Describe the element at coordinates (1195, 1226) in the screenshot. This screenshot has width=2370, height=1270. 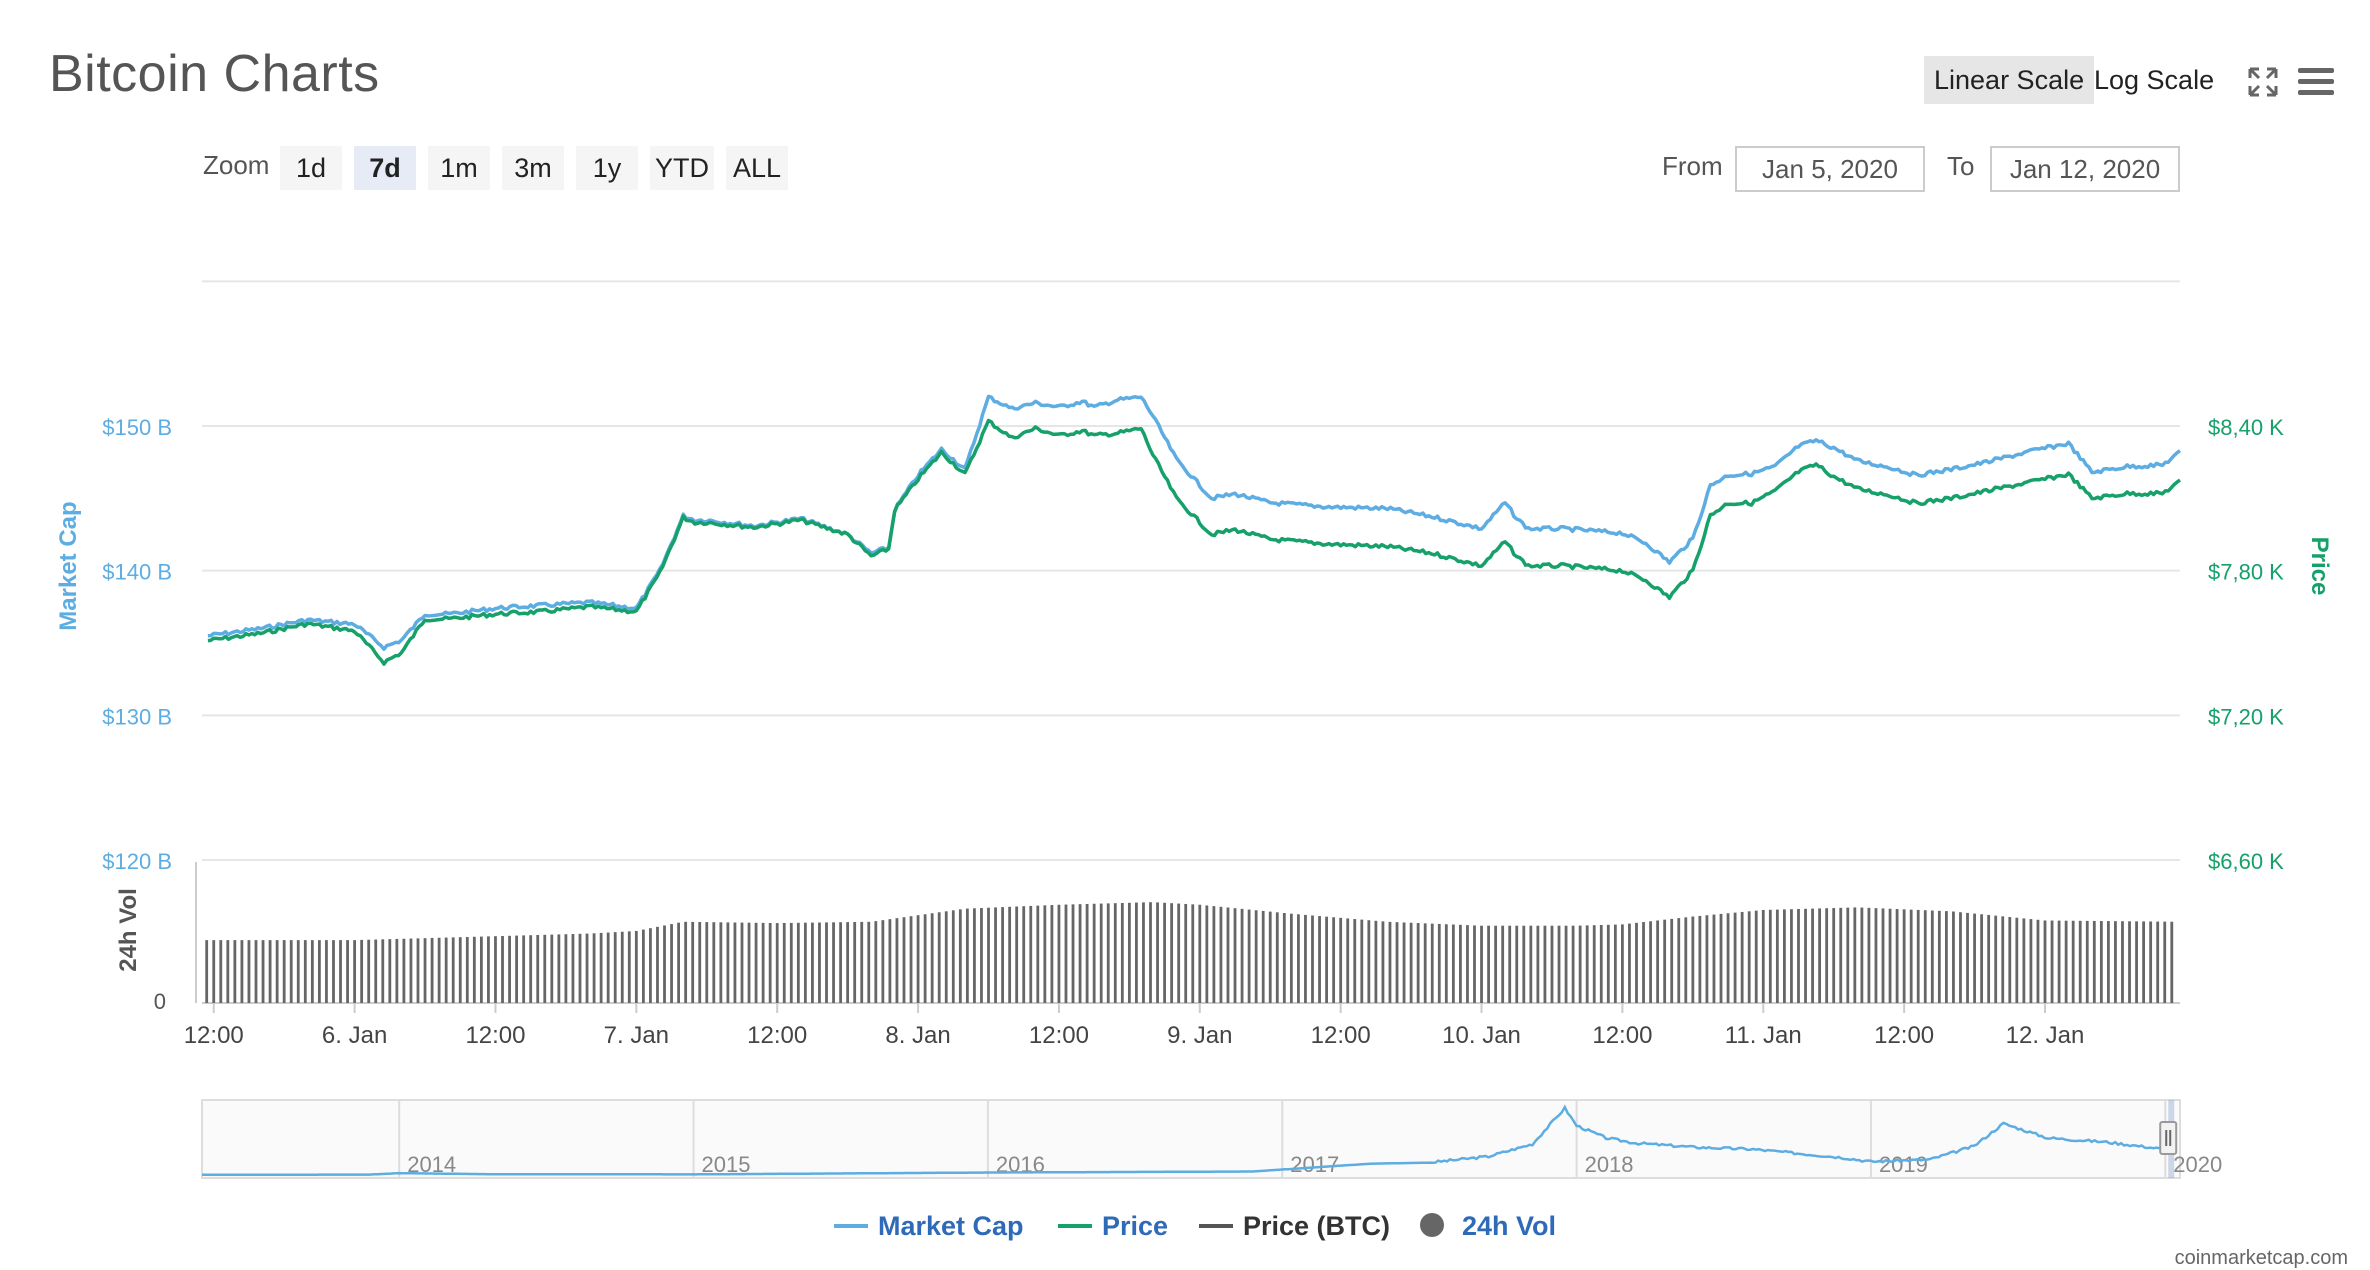
I see `legend: Market Cap Price Price (BTC) 24h Vol` at that location.